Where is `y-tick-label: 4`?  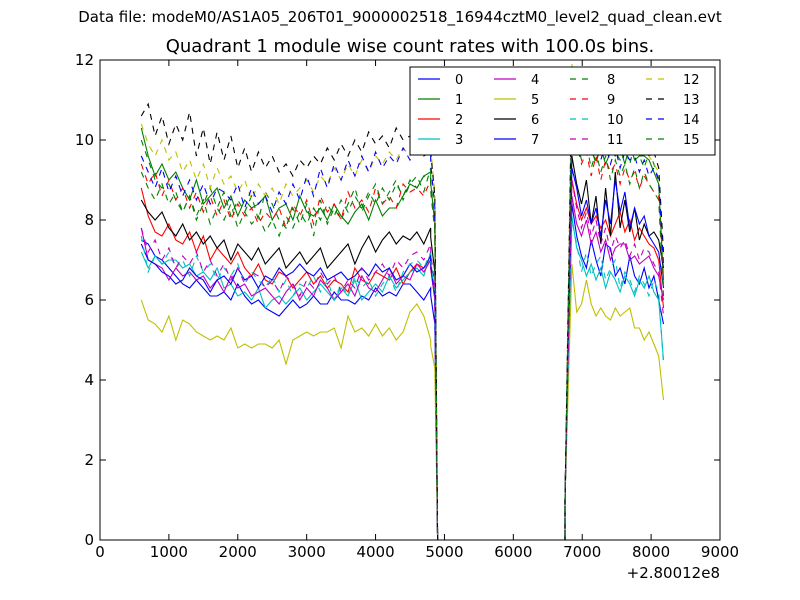 y-tick-label: 4 is located at coordinates (89, 380).